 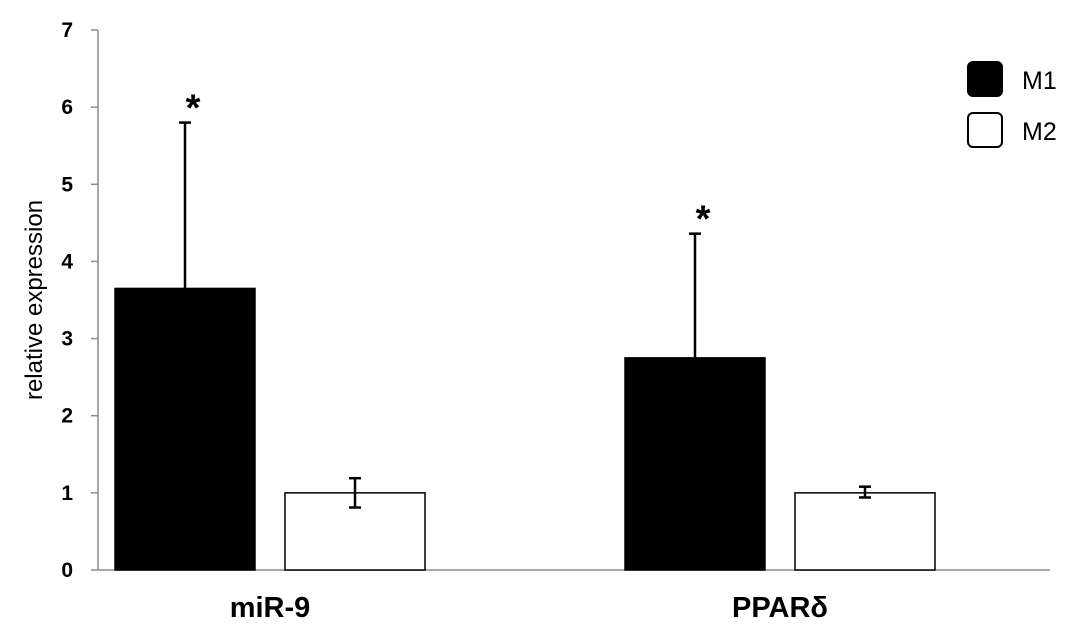 What do you see at coordinates (1039, 81) in the screenshot?
I see `legend-label-m1: M1` at bounding box center [1039, 81].